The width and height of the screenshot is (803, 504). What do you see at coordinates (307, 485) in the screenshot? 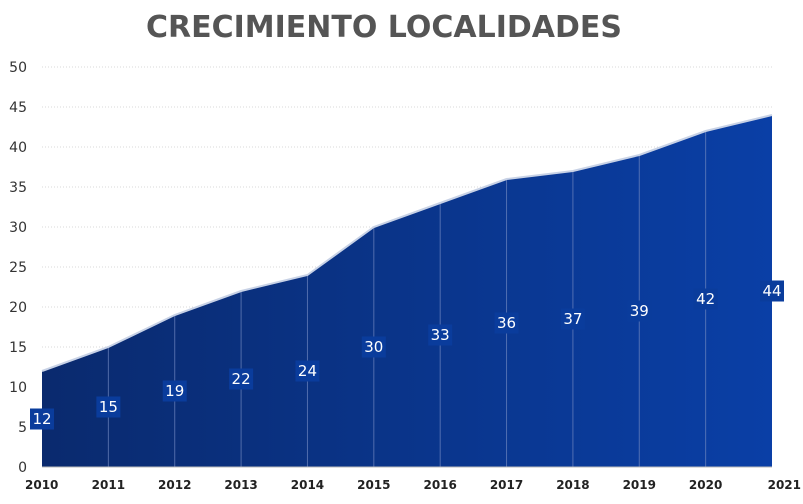
I see `x-tick-label: 2014` at bounding box center [307, 485].